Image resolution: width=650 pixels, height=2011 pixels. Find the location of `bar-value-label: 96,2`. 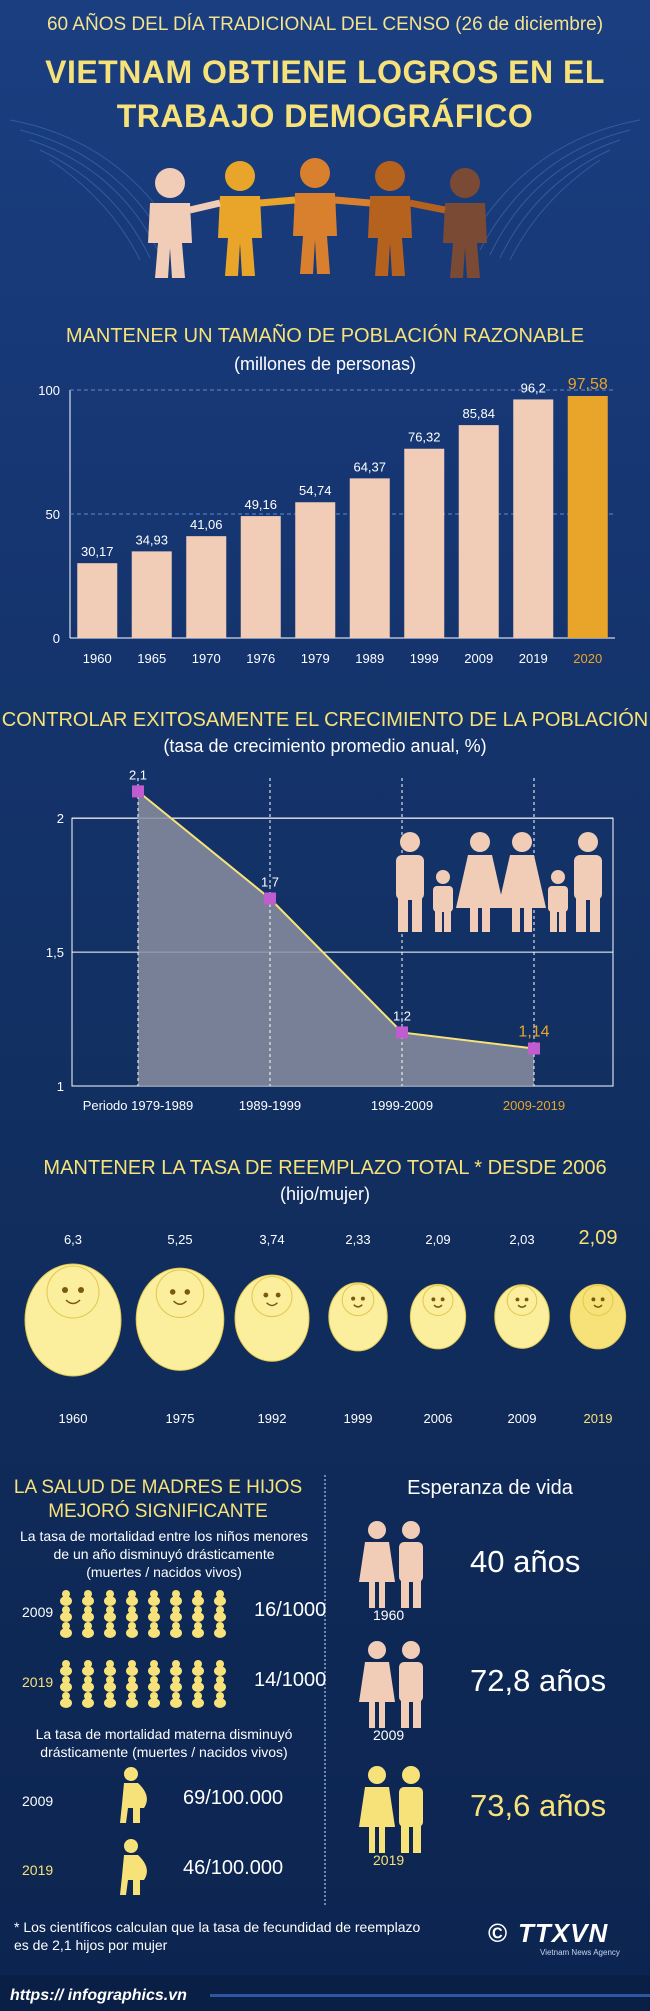

bar-value-label: 96,2 is located at coordinates (533, 387).